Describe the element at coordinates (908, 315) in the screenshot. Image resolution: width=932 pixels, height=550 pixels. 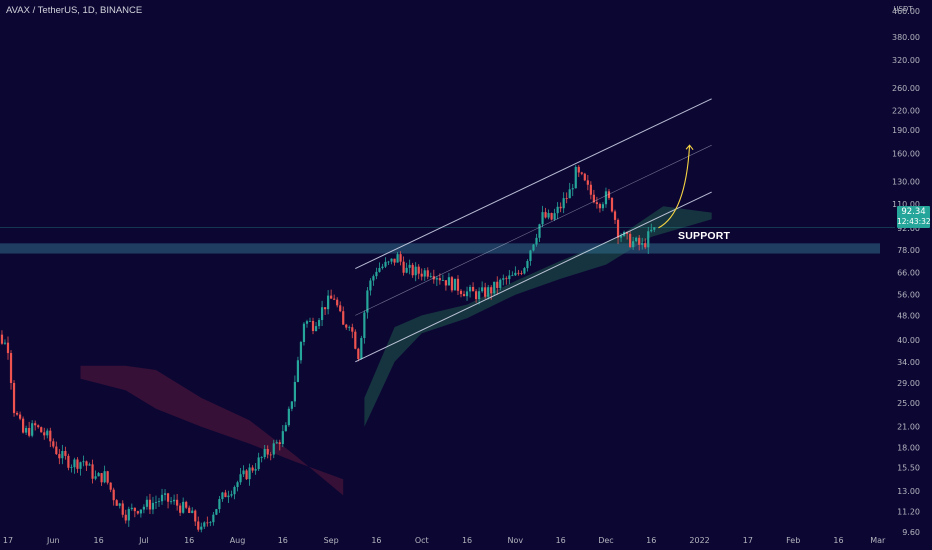
I see `y-tick-label: 48.00` at that location.